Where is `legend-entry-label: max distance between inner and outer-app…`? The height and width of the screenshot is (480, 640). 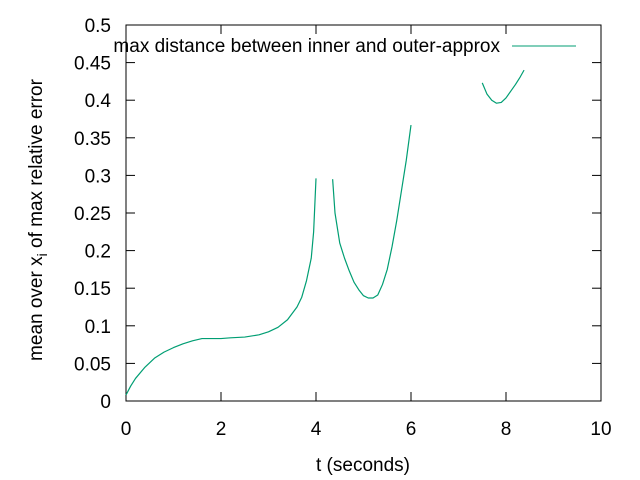 legend-entry-label: max distance between inner and outer-app… is located at coordinates (306, 46).